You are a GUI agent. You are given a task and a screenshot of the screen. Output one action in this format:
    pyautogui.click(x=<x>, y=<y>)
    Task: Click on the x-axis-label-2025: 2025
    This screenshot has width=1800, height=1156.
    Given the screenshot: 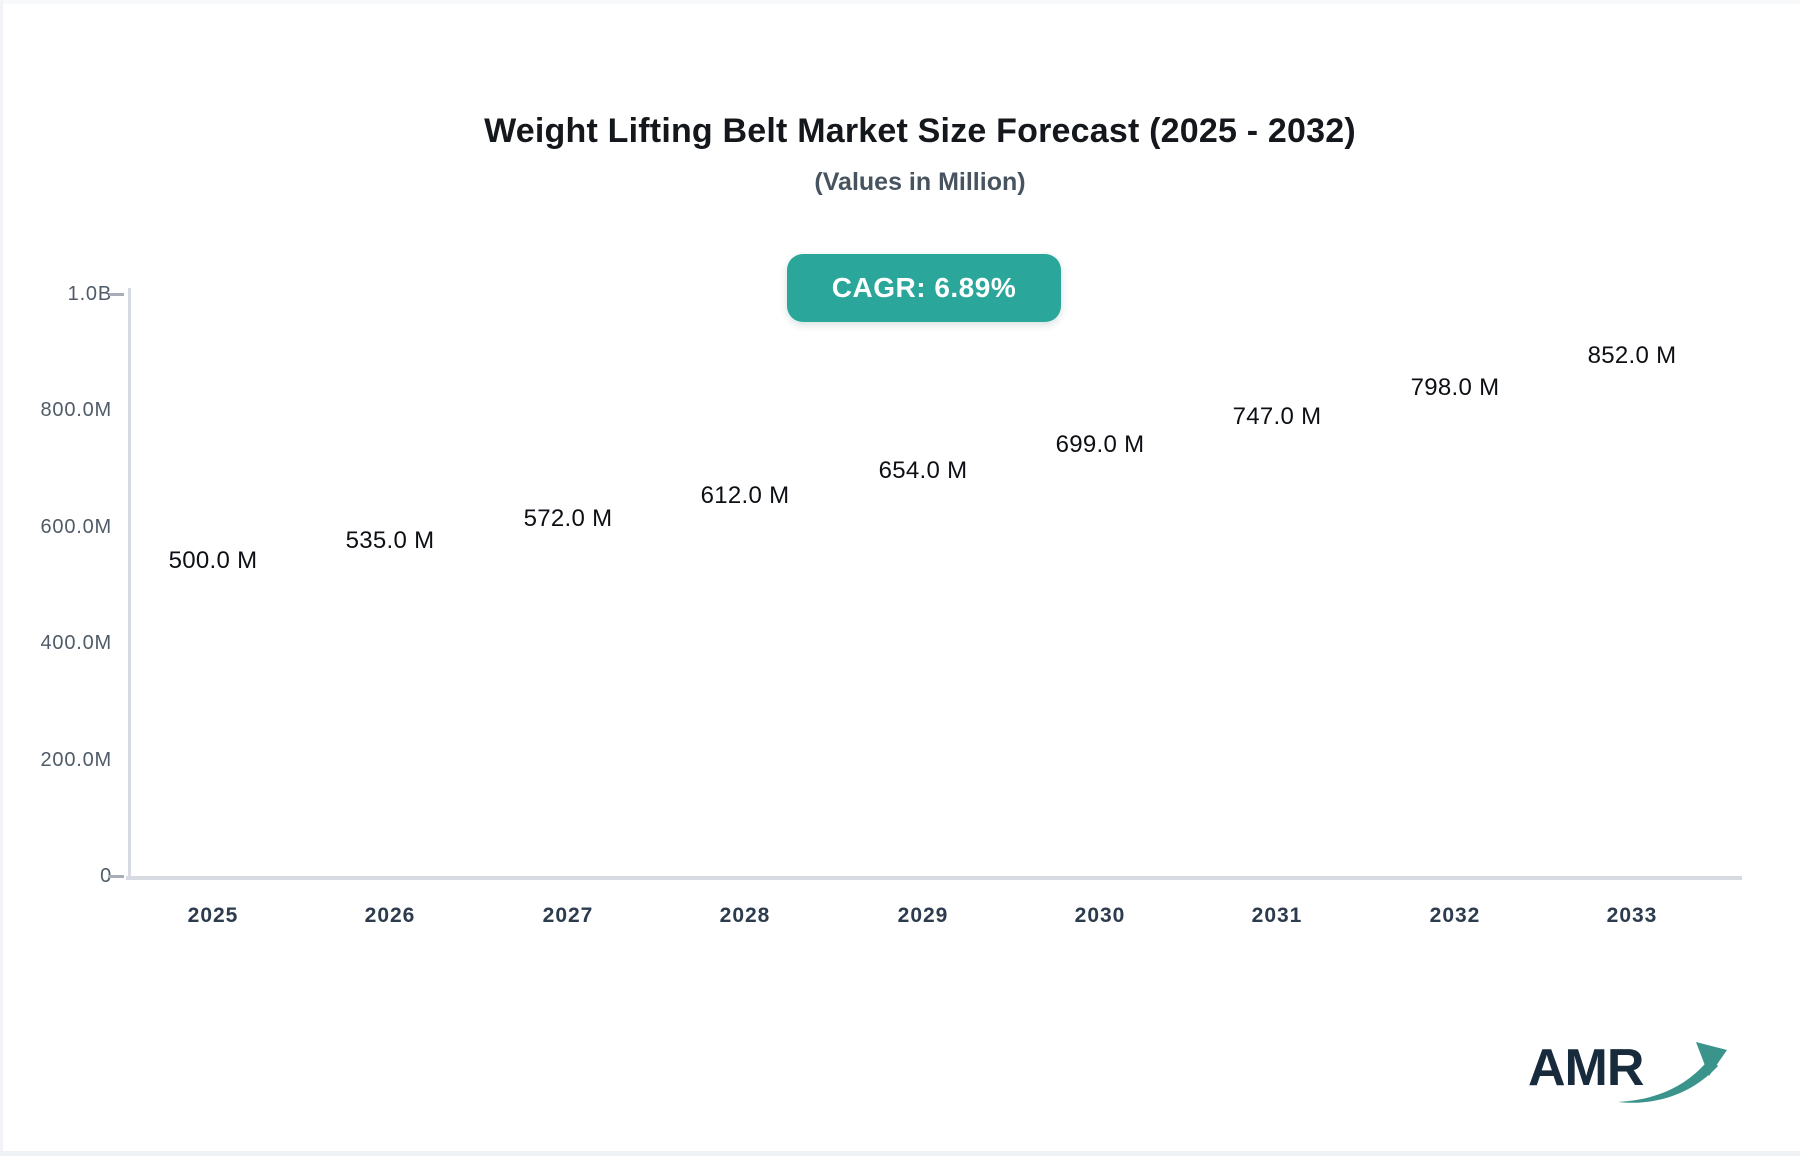 What is the action you would take?
    pyautogui.click(x=213, y=915)
    